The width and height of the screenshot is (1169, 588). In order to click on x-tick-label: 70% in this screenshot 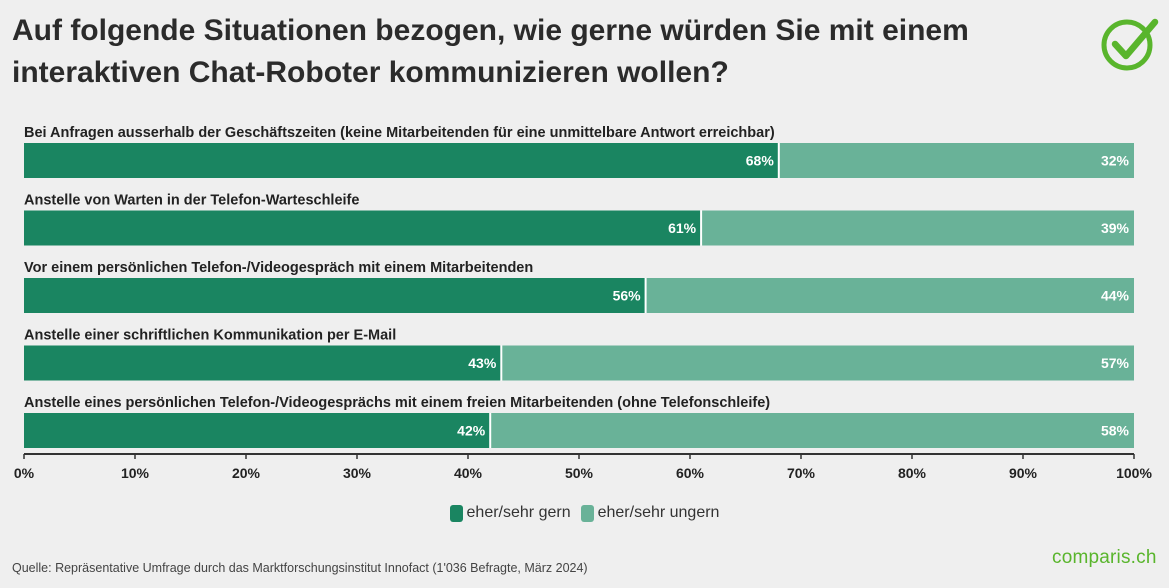, I will do `click(801, 473)`.